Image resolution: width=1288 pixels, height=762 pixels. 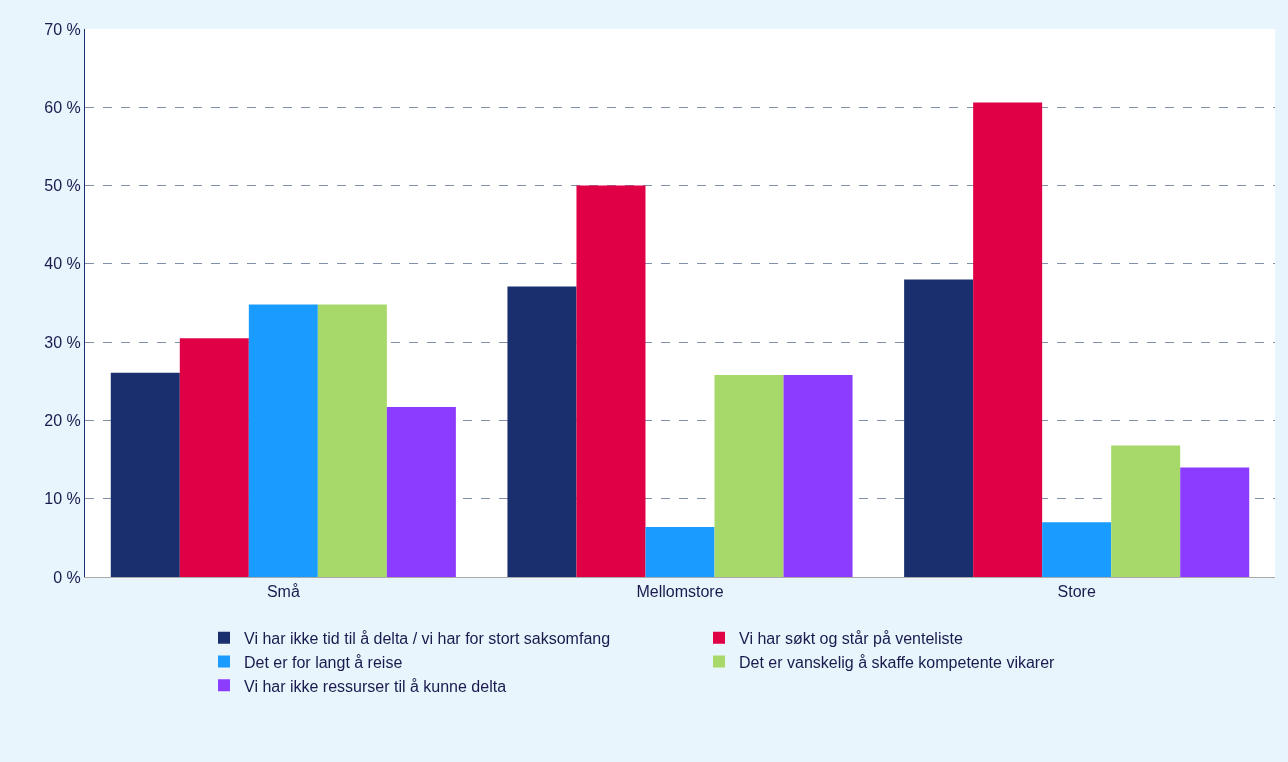 What do you see at coordinates (62, 264) in the screenshot?
I see `y-tick-label: 40 %` at bounding box center [62, 264].